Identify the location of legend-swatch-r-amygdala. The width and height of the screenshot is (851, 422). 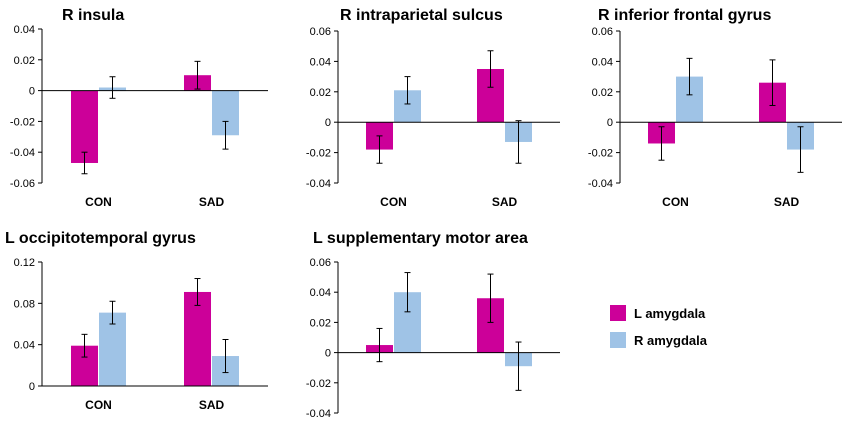
(618, 340).